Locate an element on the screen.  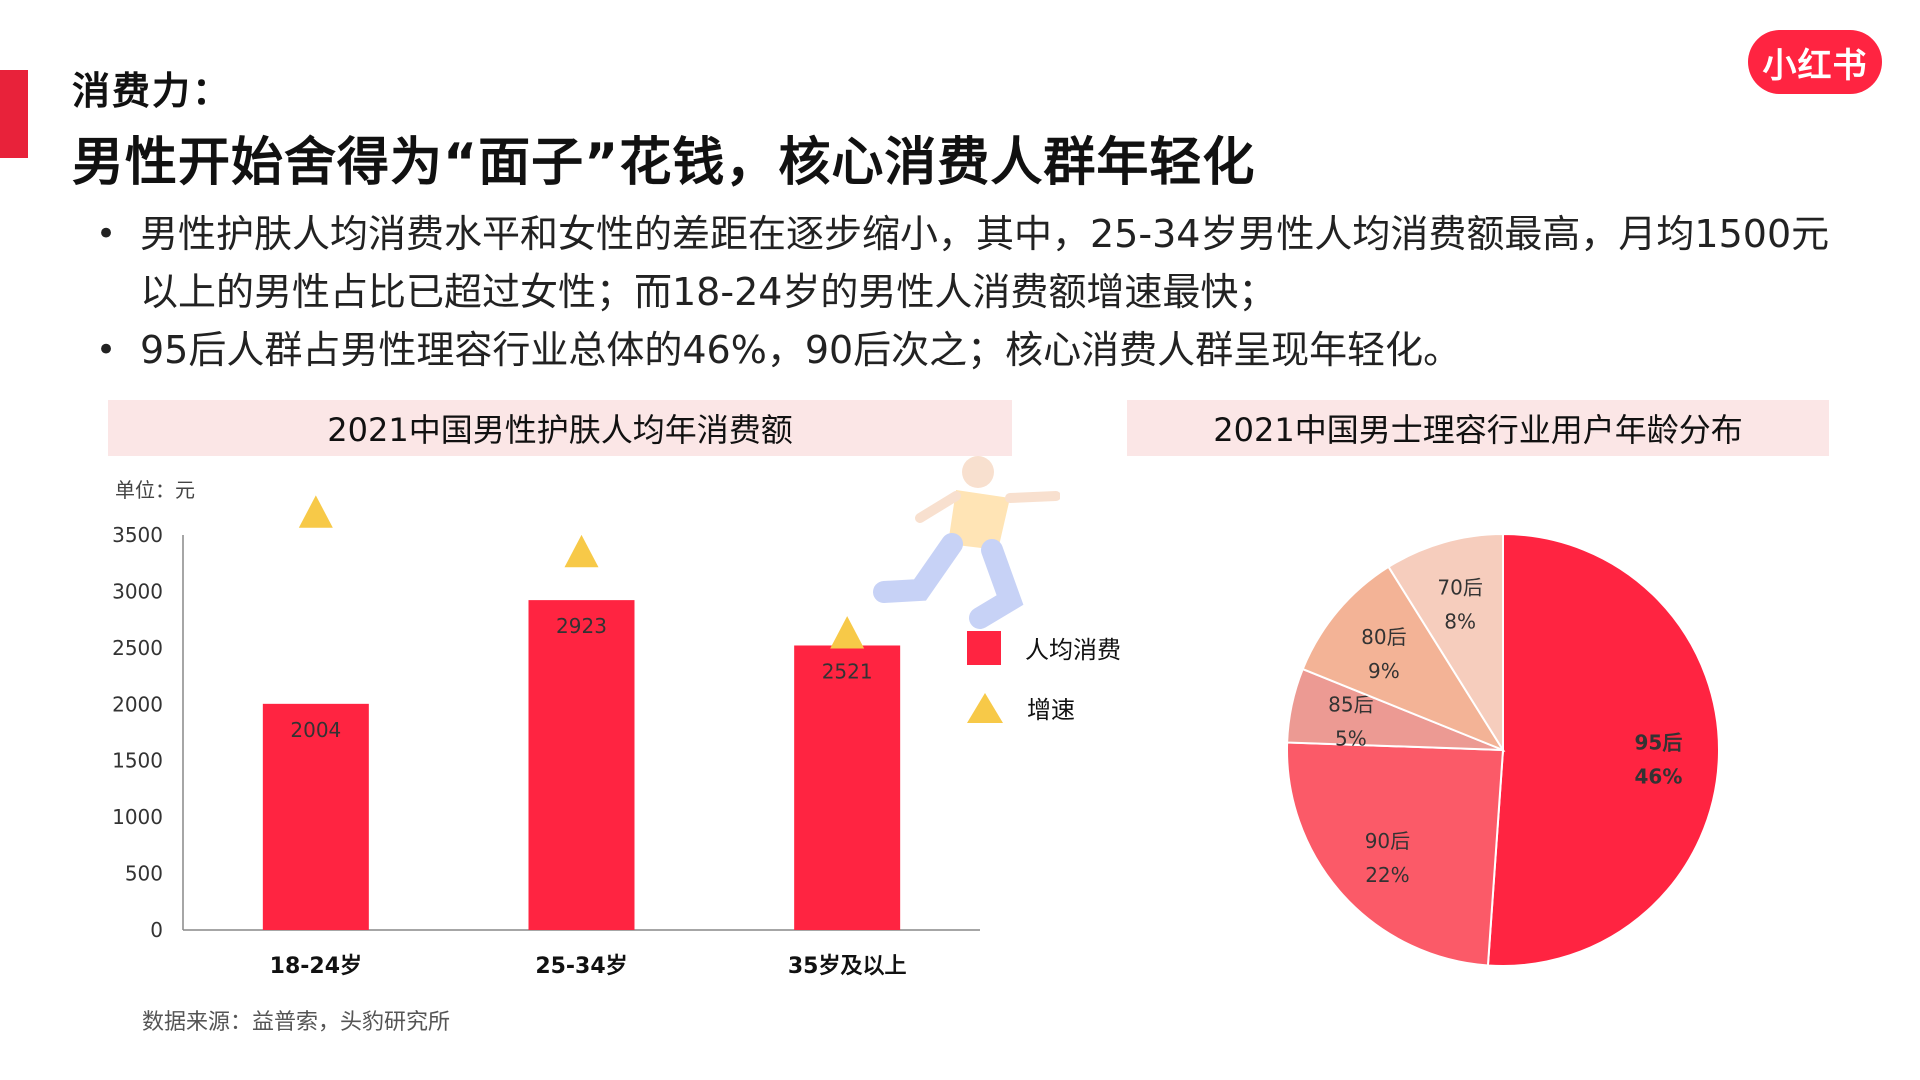
pie-slice-label: 70后 is located at coordinates (1459, 588).